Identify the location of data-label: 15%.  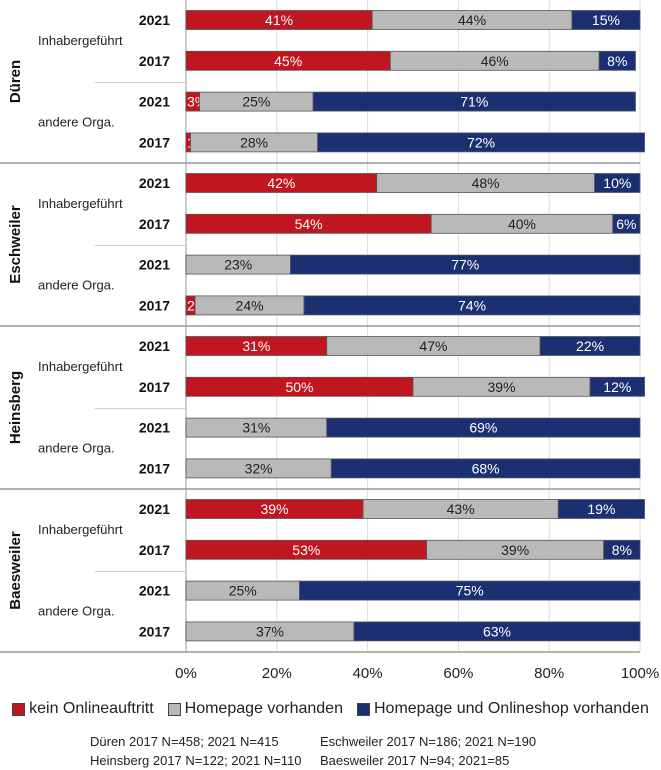
(606, 20).